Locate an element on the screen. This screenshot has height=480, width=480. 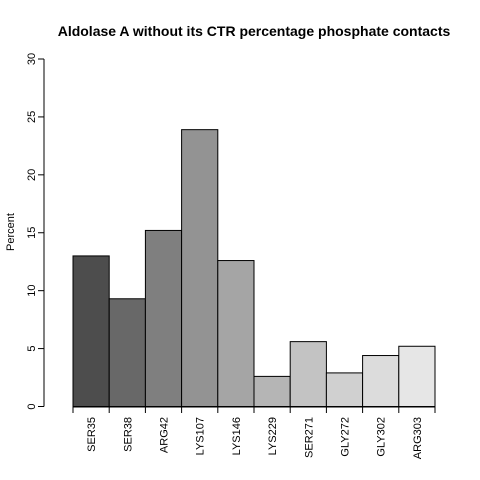
x-tick-label: ARG303 is located at coordinates (418, 438).